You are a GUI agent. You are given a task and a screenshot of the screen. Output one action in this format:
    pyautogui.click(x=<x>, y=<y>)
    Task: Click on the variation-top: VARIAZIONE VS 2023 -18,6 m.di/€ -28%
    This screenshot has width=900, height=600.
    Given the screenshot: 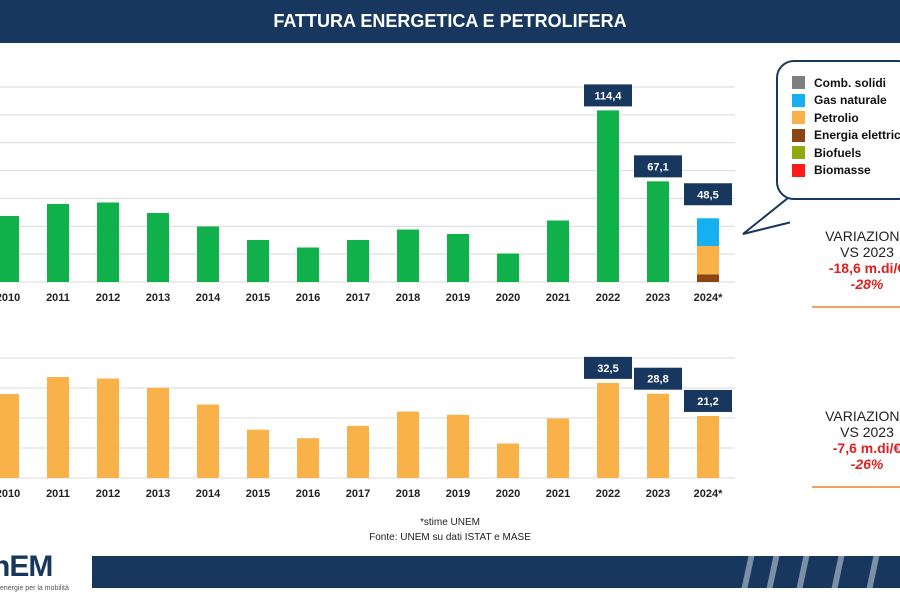 What is the action you would take?
    pyautogui.click(x=856, y=260)
    